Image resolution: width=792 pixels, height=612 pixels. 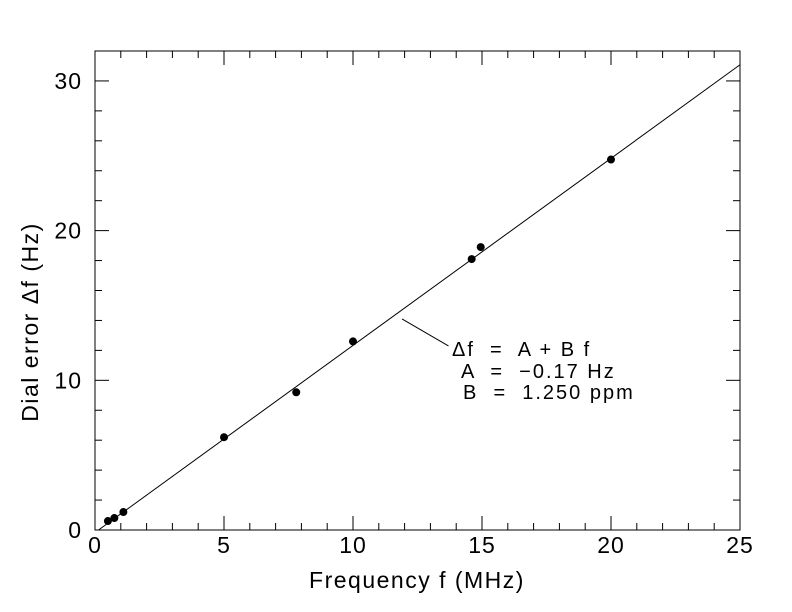 What do you see at coordinates (425, 332) in the screenshot?
I see `annotation-leader-line` at bounding box center [425, 332].